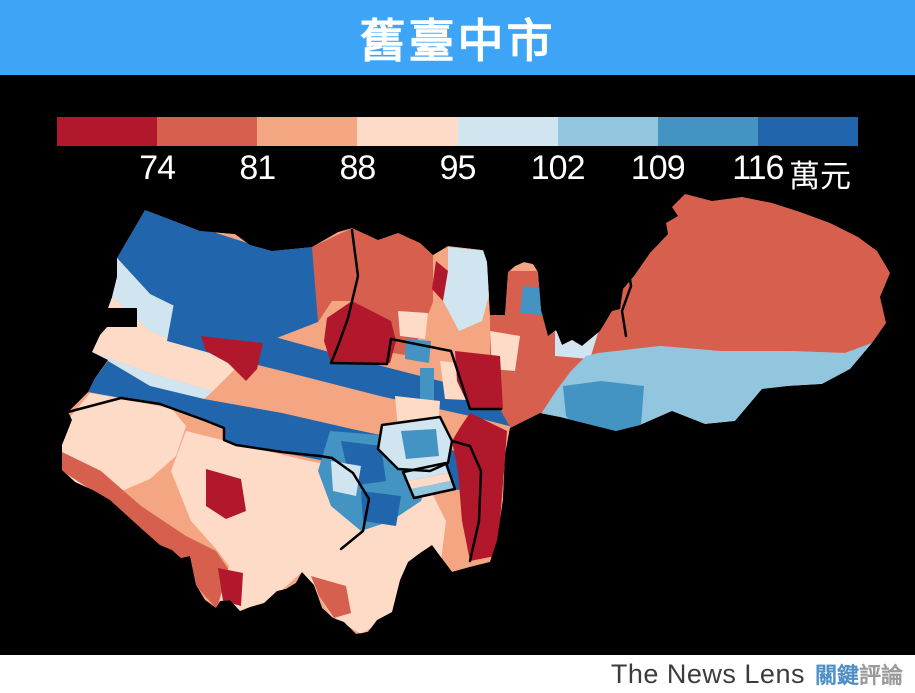 Image resolution: width=915 pixels, height=693 pixels. Describe the element at coordinates (157, 168) in the screenshot. I see `legend-tick-label: 74` at that location.